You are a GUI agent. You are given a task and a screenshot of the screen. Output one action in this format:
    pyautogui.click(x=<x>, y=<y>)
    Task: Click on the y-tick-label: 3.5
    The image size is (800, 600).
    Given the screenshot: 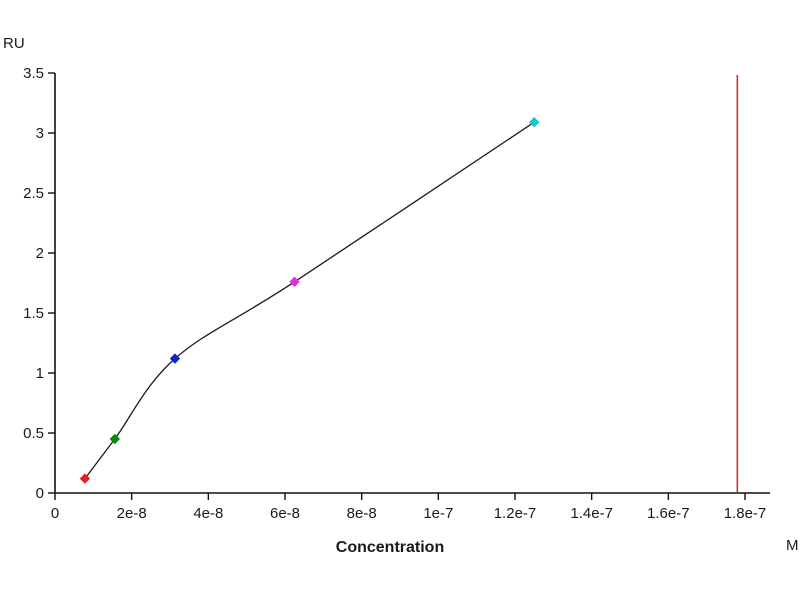 What is the action you would take?
    pyautogui.click(x=33, y=73)
    